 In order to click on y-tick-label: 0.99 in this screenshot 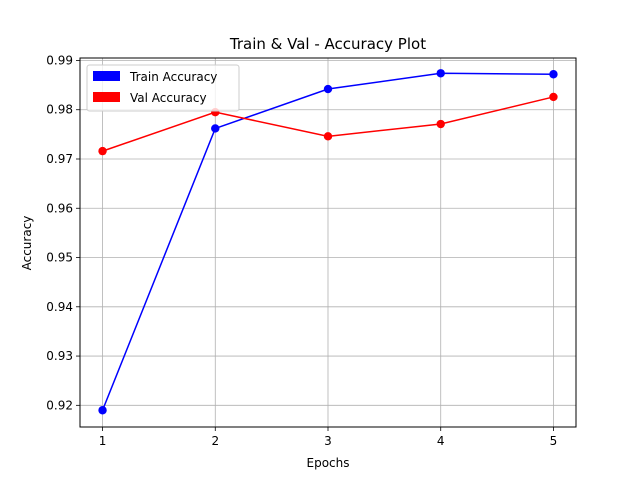, I will do `click(59, 60)`.